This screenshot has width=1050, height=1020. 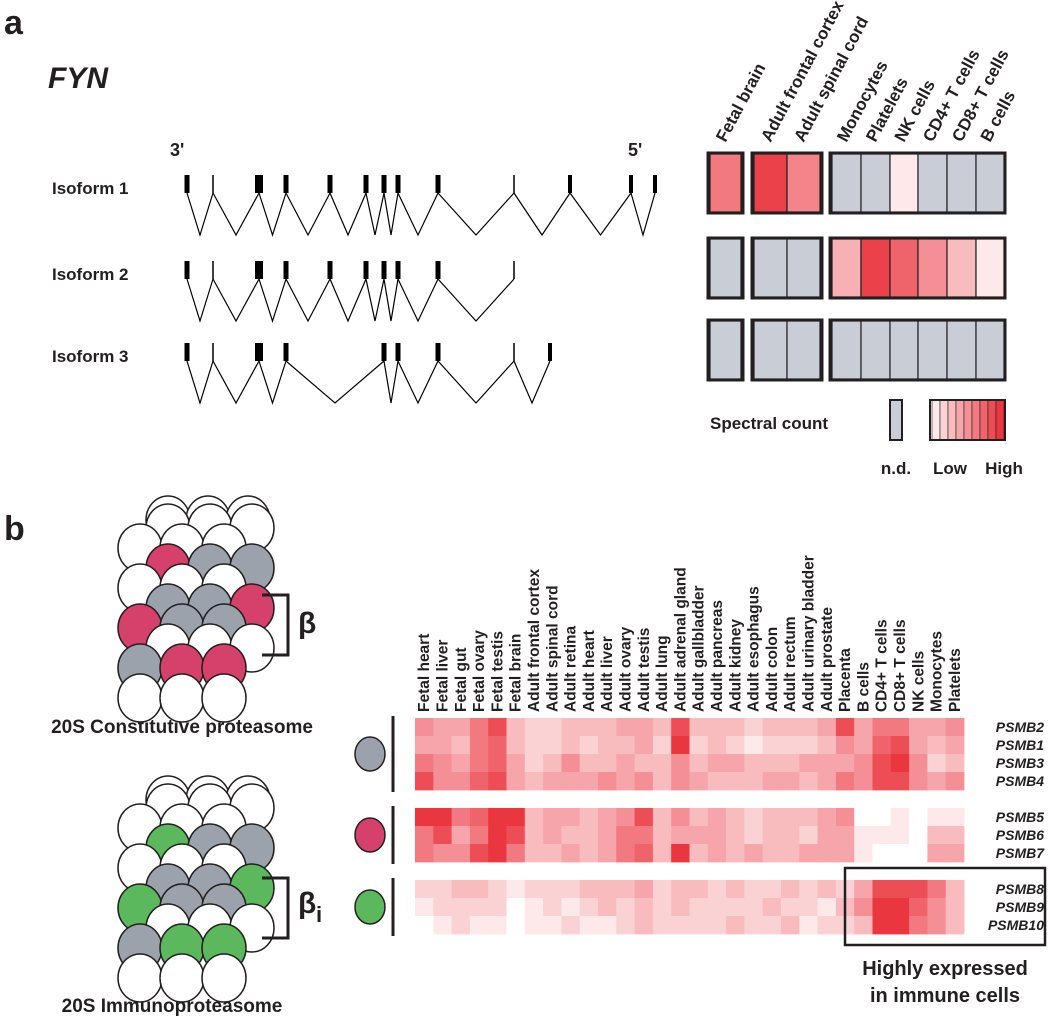 What do you see at coordinates (177, 150) in the screenshot?
I see `prime-label: 3'` at bounding box center [177, 150].